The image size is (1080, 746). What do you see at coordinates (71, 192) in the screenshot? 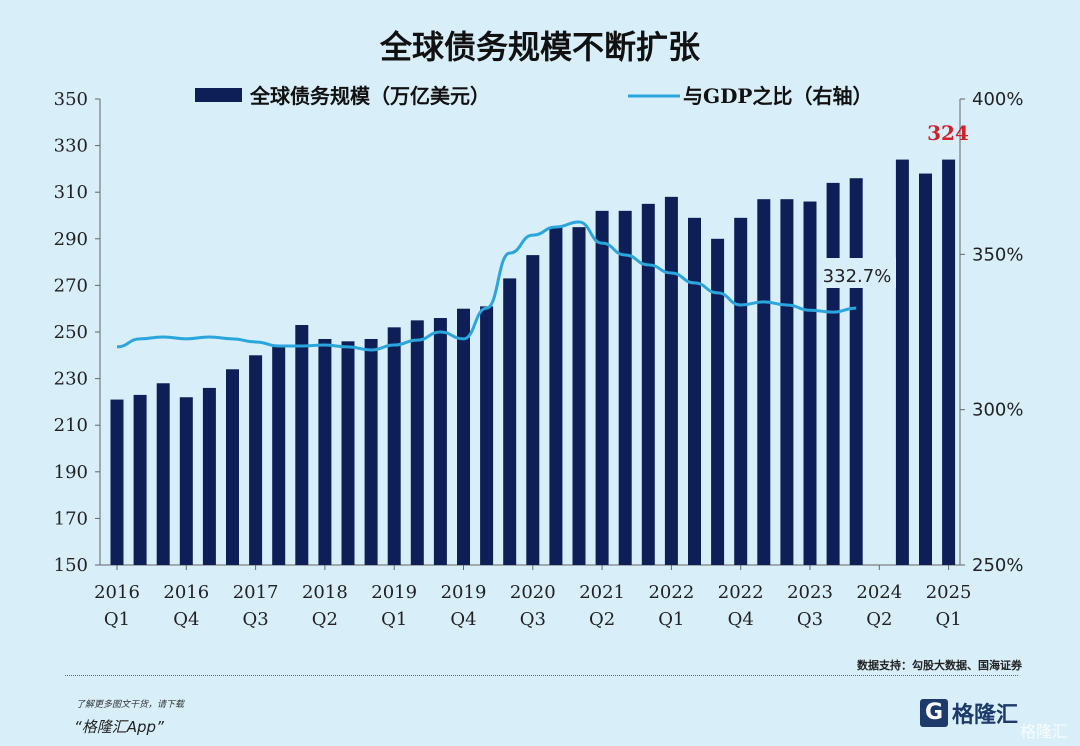
I see `left-tick-label: 310` at bounding box center [71, 192].